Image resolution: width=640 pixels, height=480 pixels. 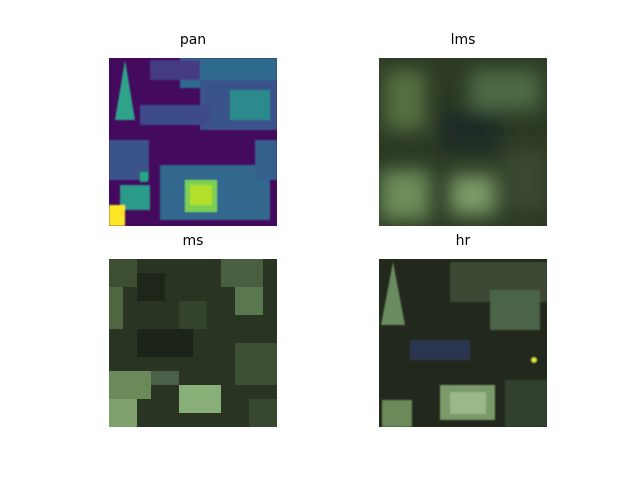 I want to click on panel-title: pan, so click(x=193, y=40).